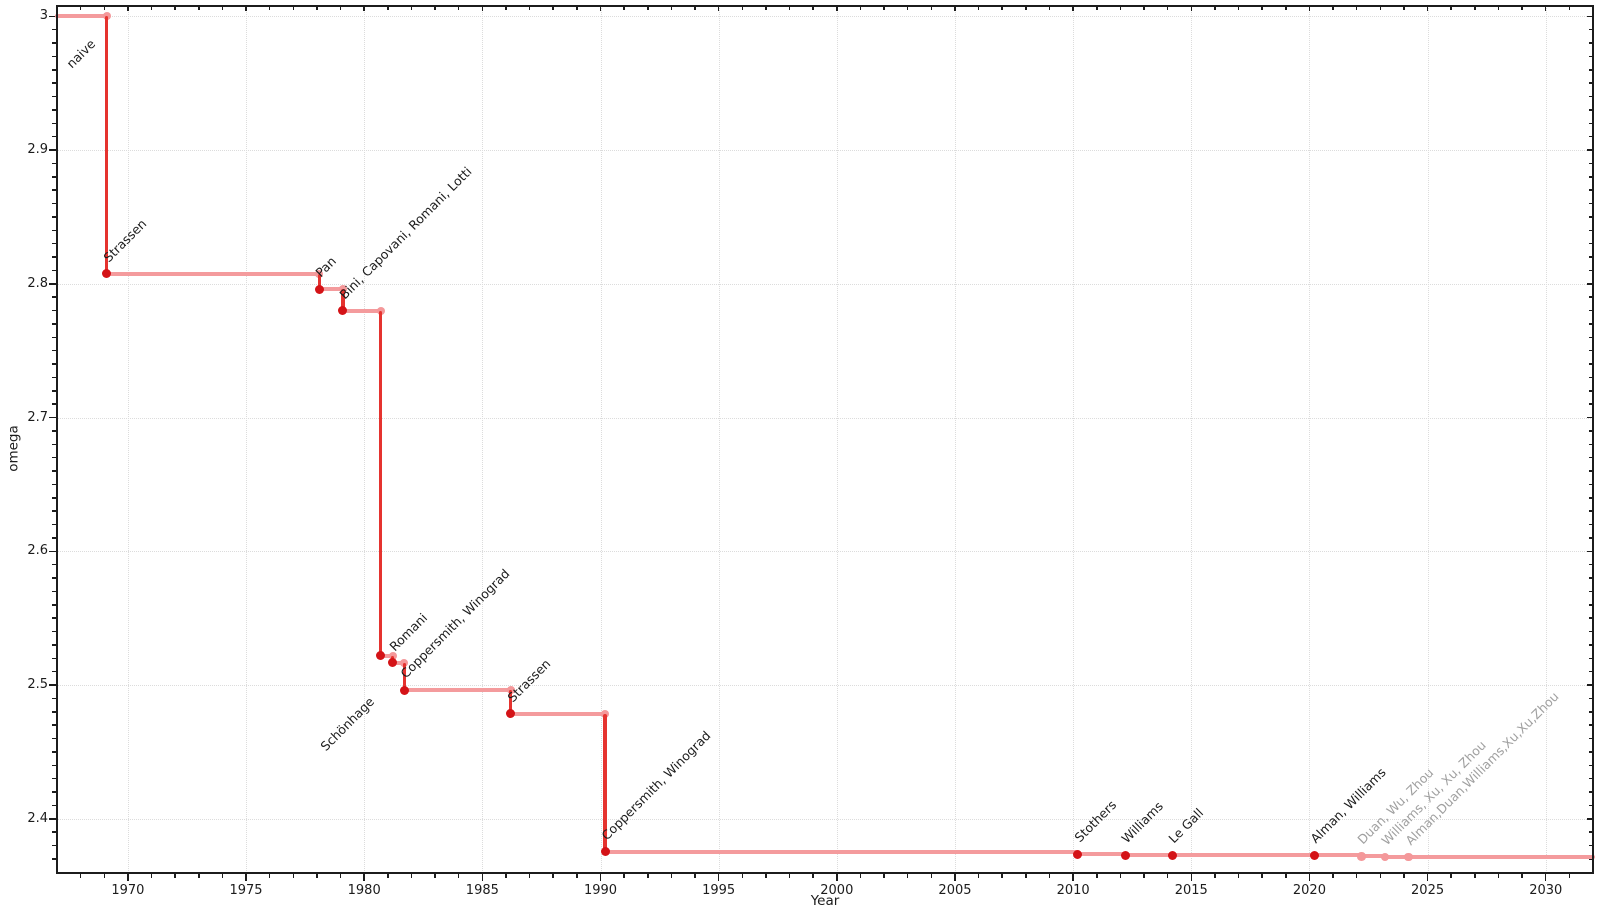 The image size is (1600, 920). What do you see at coordinates (825, 901) in the screenshot?
I see `x-axis-title: Year` at bounding box center [825, 901].